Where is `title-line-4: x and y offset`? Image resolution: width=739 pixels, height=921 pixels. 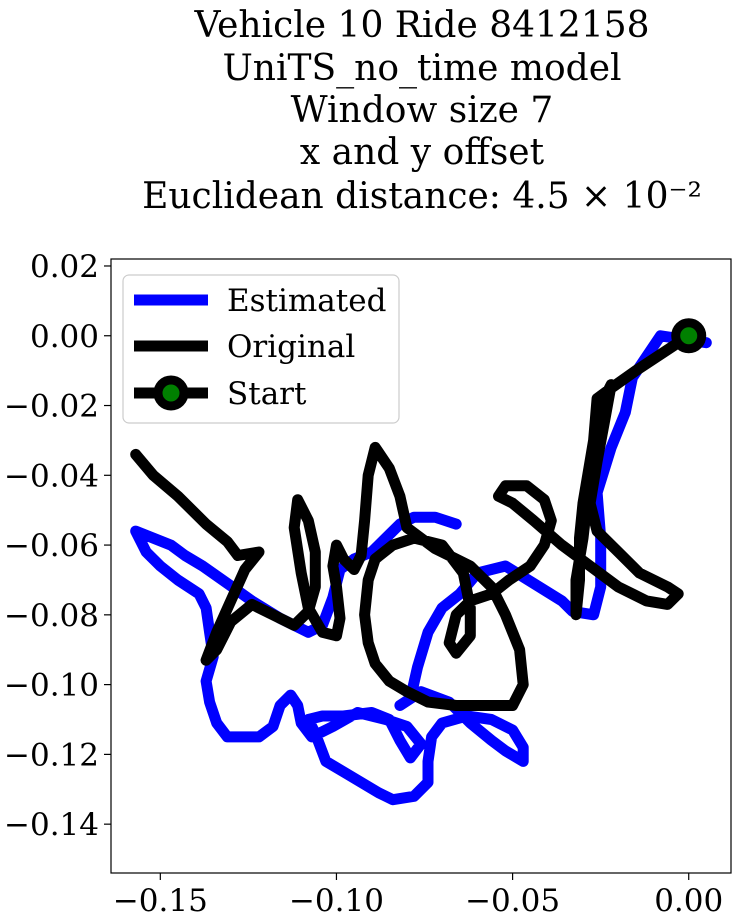 title-line-4: x and y offset is located at coordinates (422, 152).